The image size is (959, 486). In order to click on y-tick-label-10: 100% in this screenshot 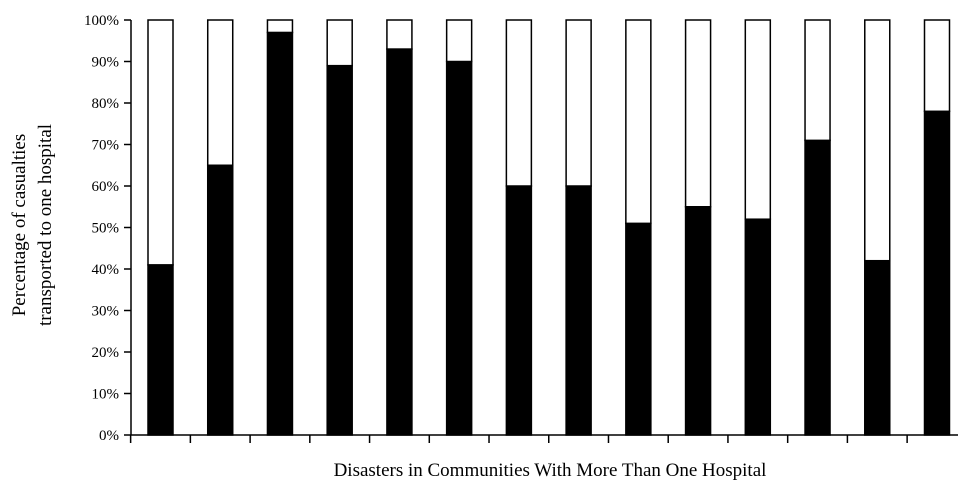, I will do `click(101, 21)`.